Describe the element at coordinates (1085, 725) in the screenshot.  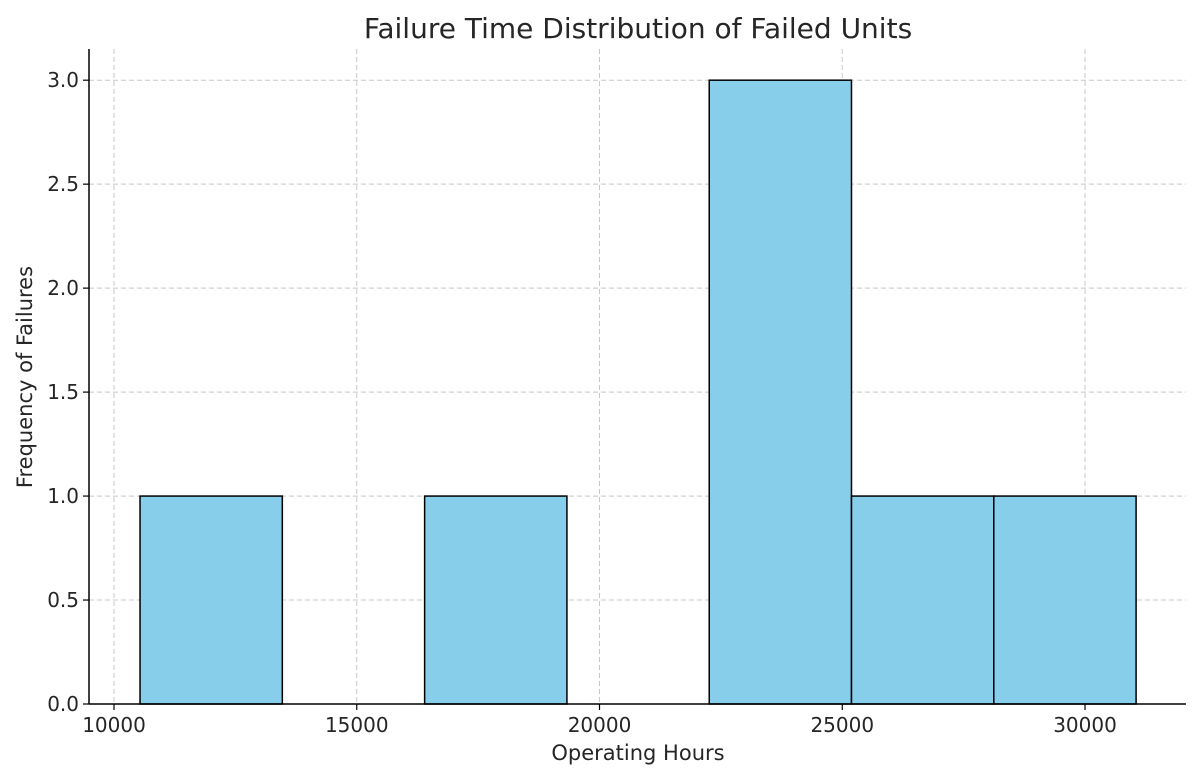
I see `x-tick-label: 30000` at that location.